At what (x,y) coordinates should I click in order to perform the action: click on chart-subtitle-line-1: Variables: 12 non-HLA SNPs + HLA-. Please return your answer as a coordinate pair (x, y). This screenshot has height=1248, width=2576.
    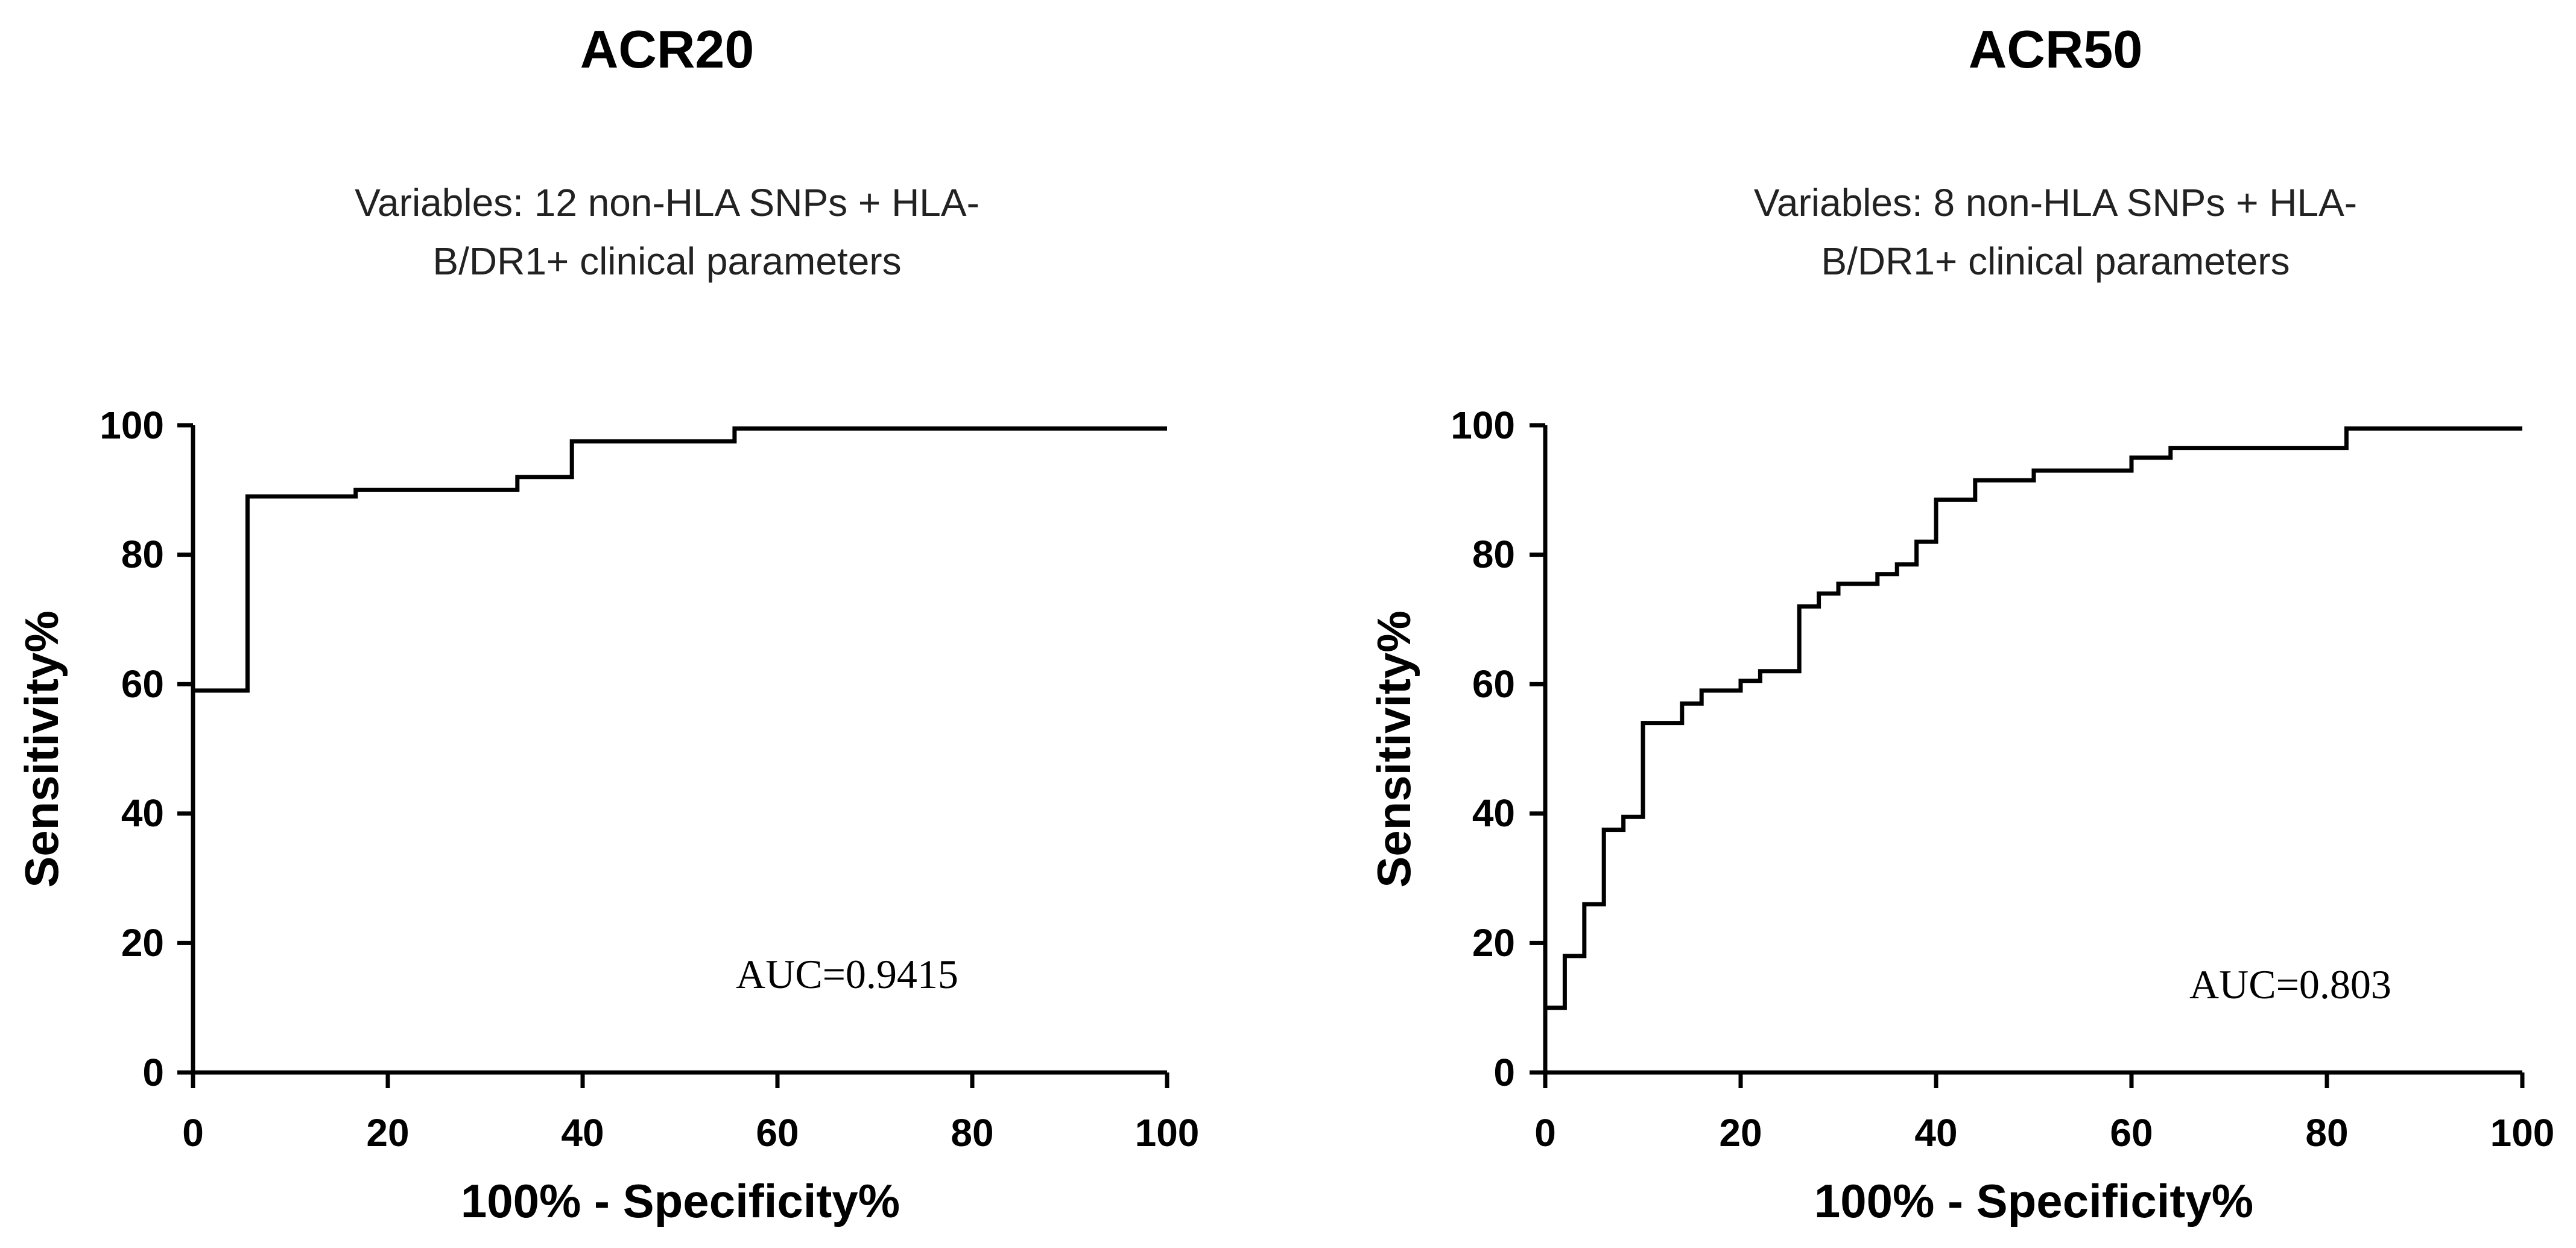
    Looking at the image, I should click on (667, 202).